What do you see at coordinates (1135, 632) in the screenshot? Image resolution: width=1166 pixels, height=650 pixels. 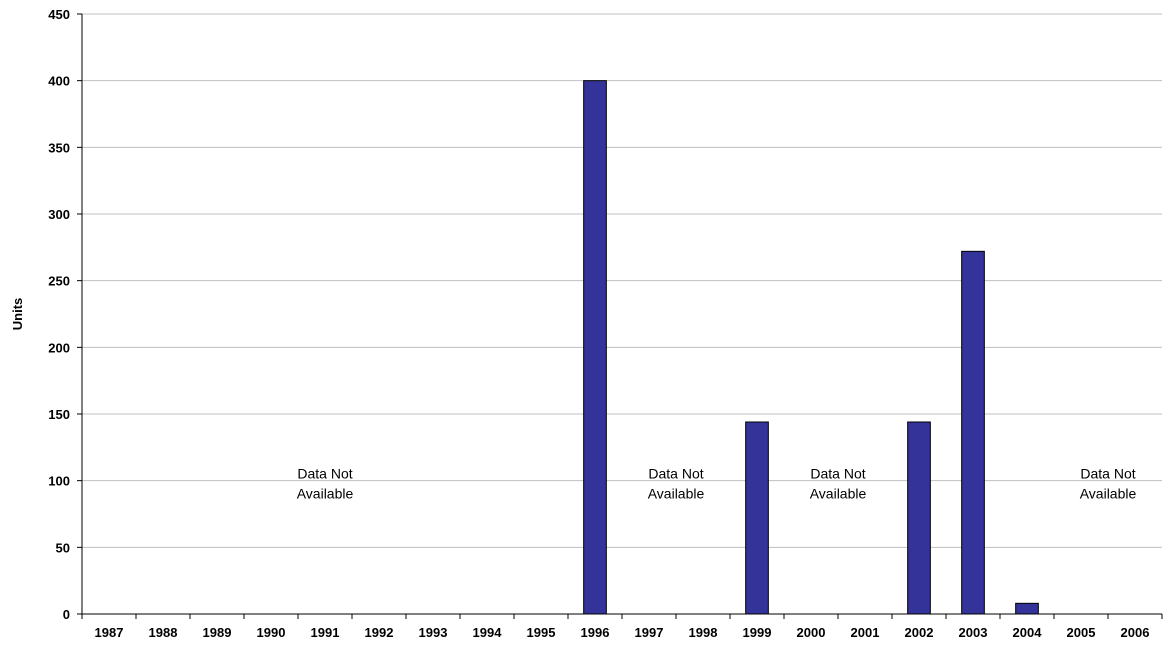 I see `x-tick-label: 2006` at bounding box center [1135, 632].